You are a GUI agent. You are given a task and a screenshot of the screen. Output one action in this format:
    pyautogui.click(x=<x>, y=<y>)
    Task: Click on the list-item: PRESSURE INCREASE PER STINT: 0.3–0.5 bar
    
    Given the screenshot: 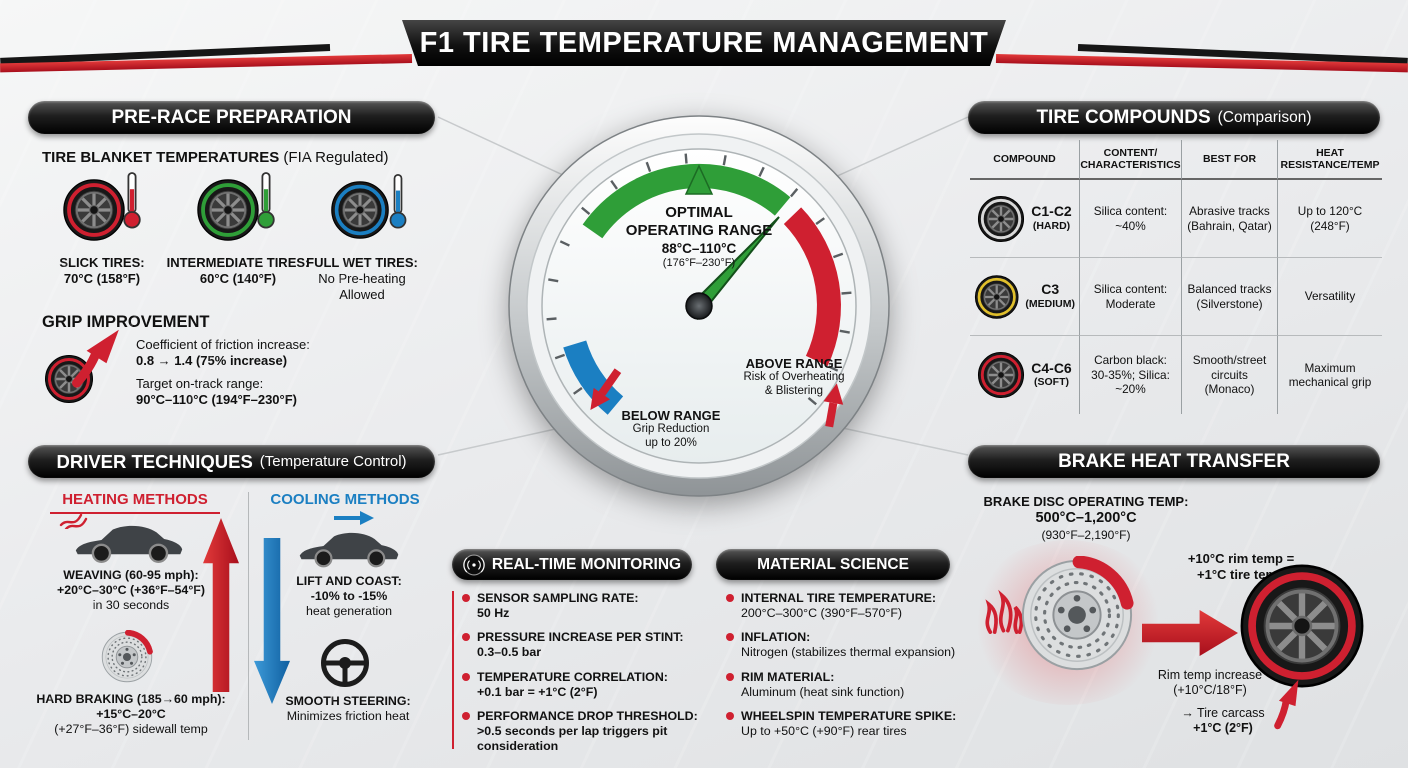 What is the action you would take?
    pyautogui.click(x=586, y=645)
    